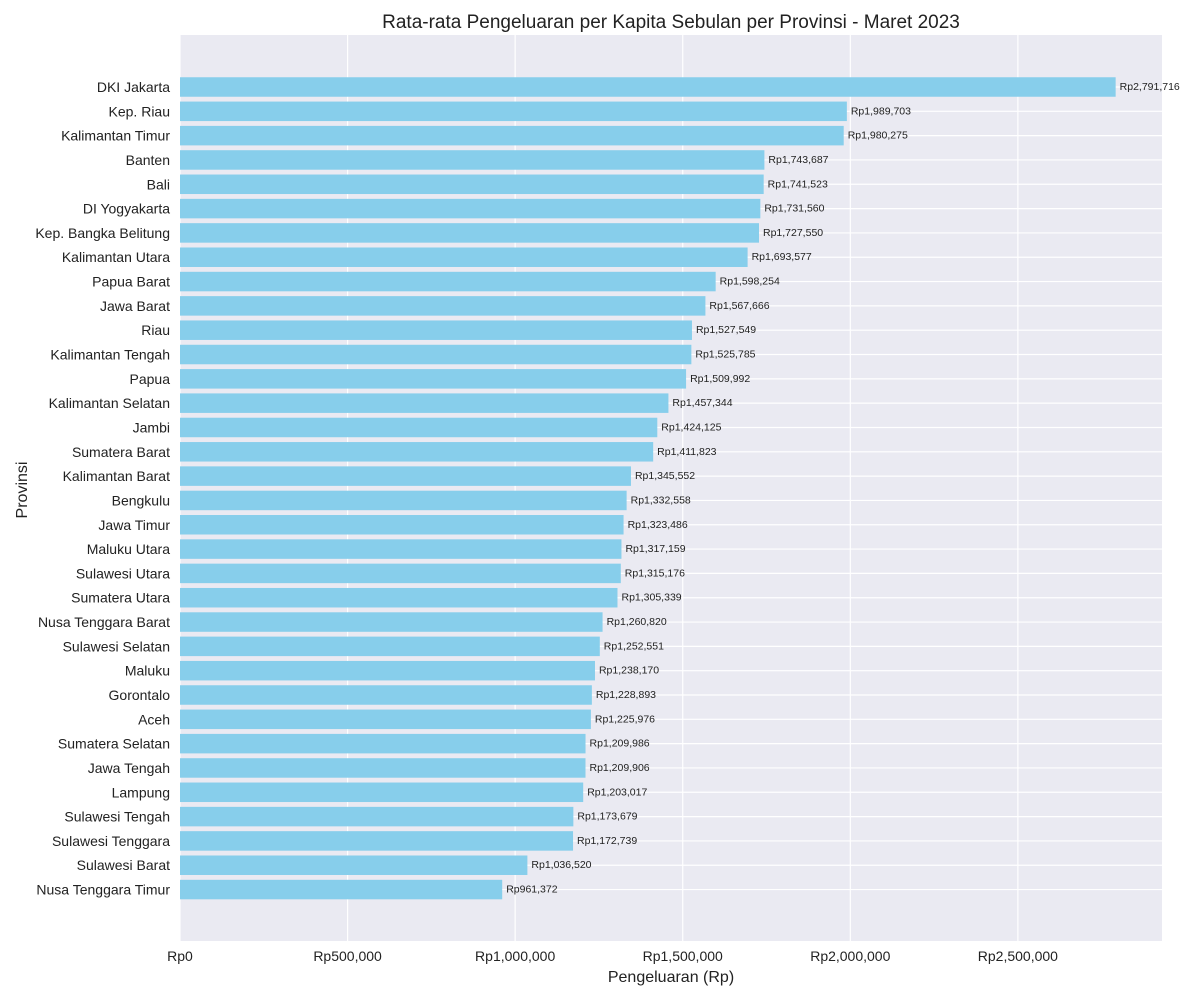 The height and width of the screenshot is (1000, 1200). I want to click on value-label: Rp1,693,577, so click(782, 257).